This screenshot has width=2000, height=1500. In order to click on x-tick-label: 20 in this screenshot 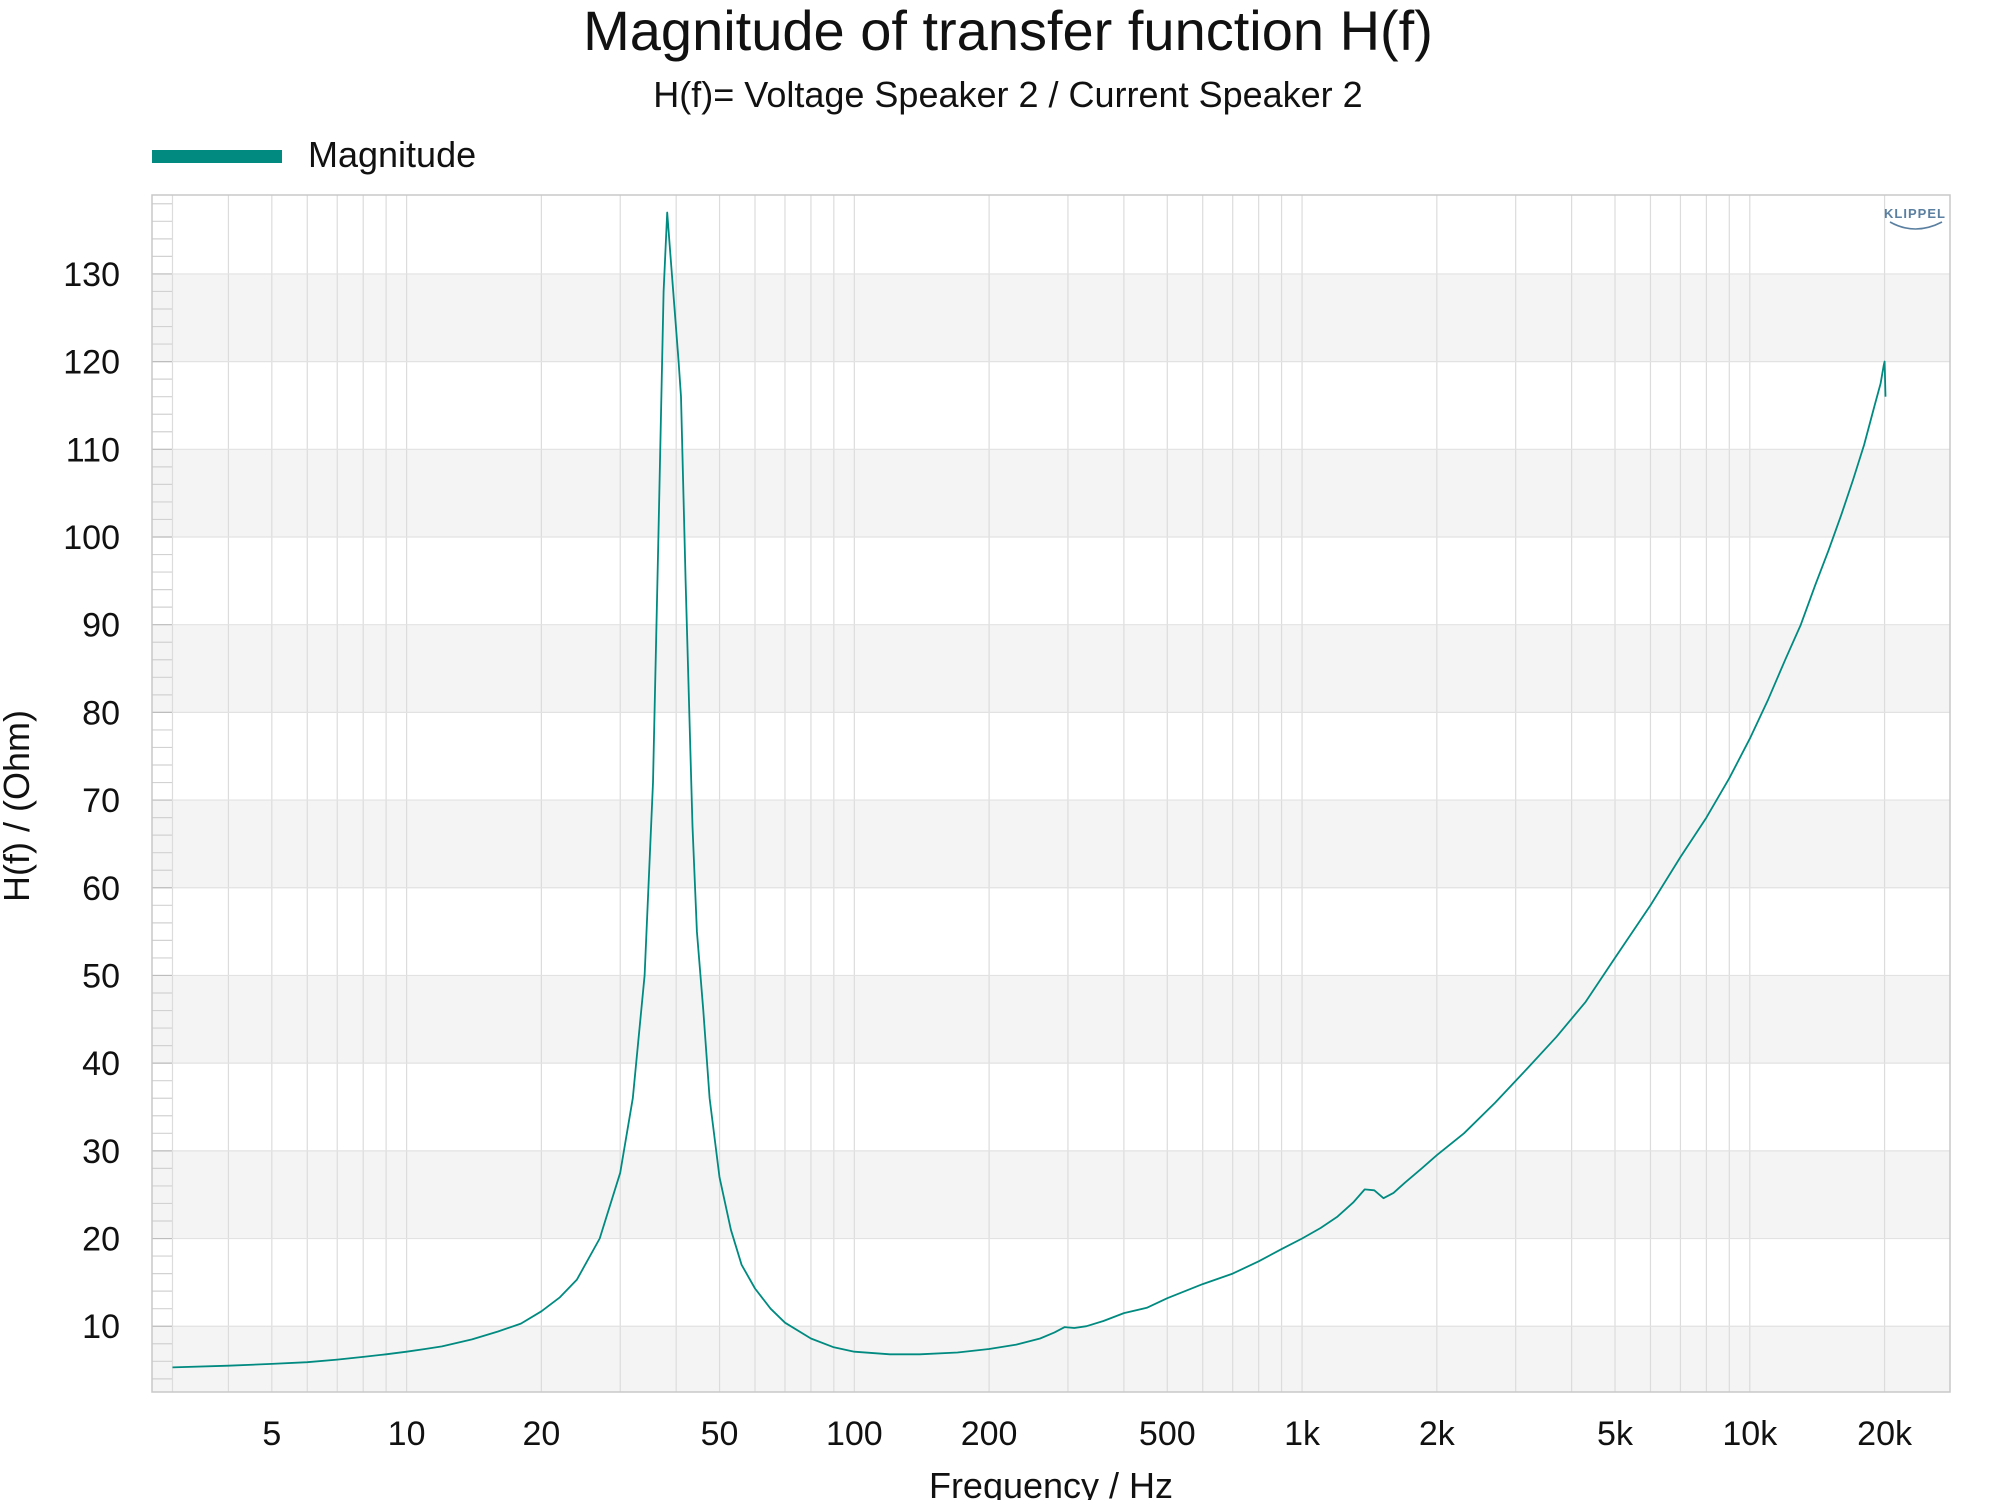, I will do `click(541, 1434)`.